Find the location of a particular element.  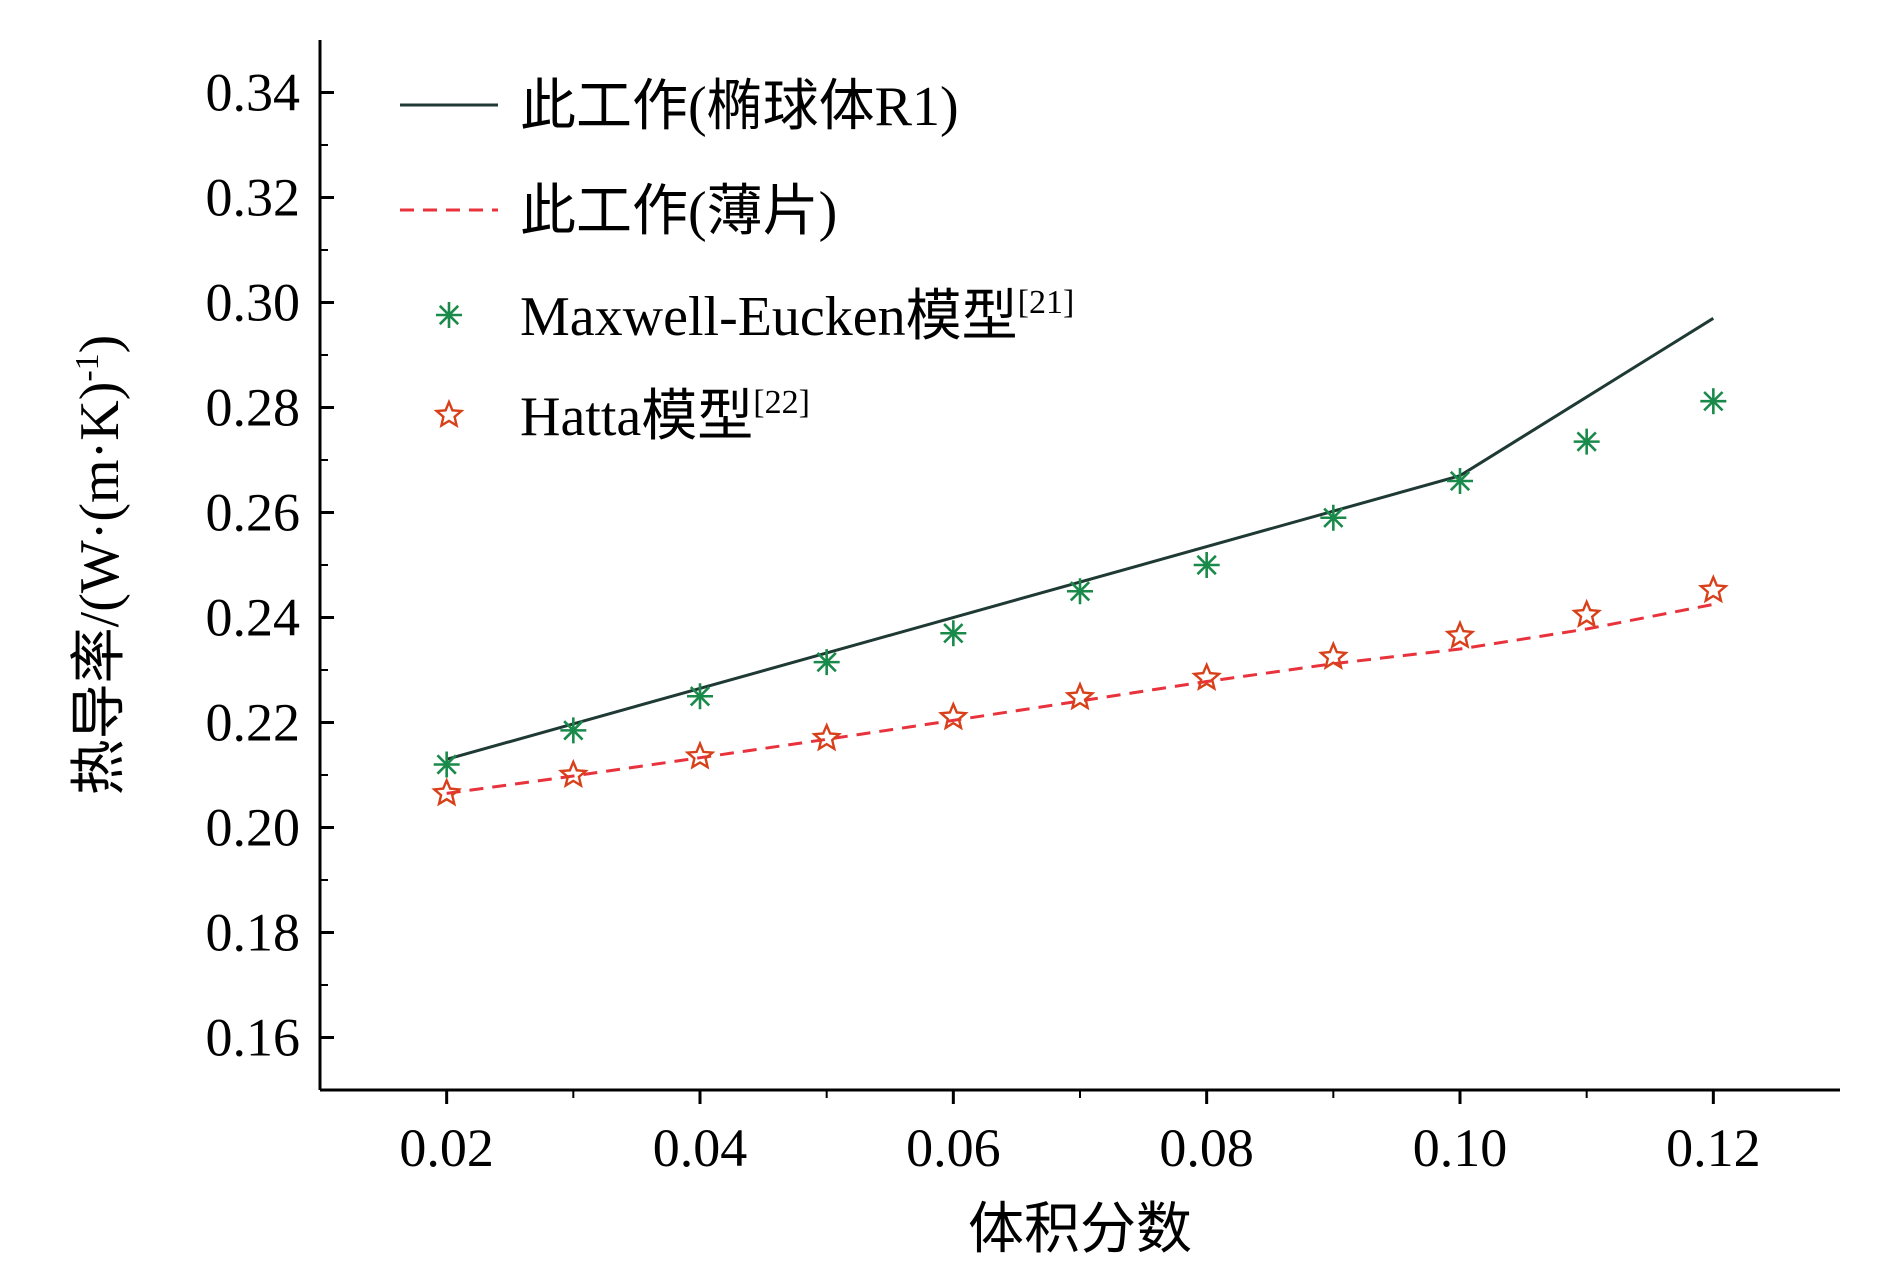

legend-item-0: 此工作(椭球体R1) is located at coordinates (679, 107).